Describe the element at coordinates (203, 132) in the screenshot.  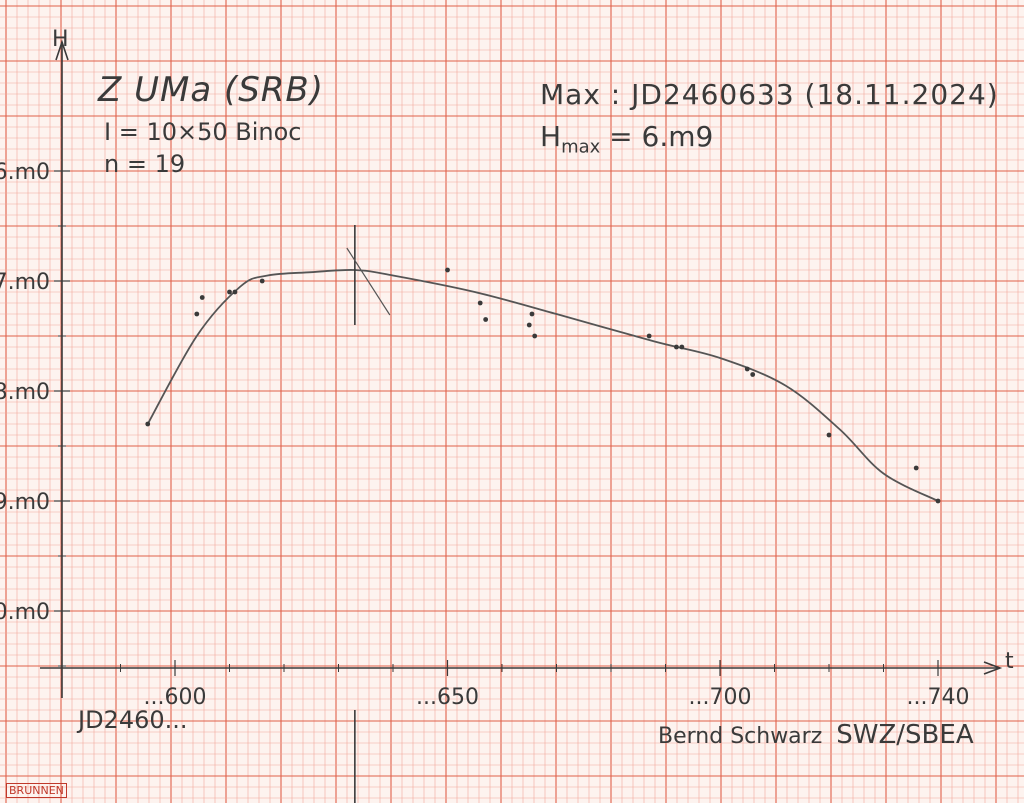
I see `instrument-note: I = 10×50 Binoc` at that location.